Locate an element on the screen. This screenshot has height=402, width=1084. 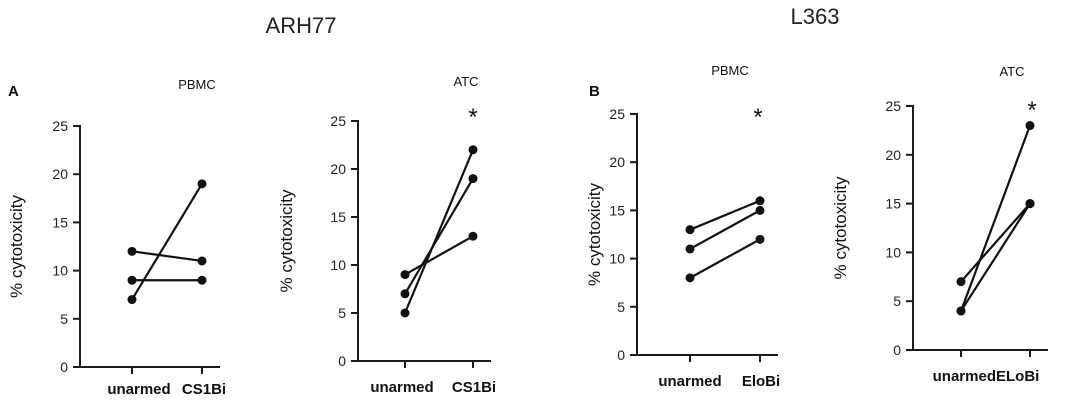
chart2-series-1-point-armed is located at coordinates (473, 236).